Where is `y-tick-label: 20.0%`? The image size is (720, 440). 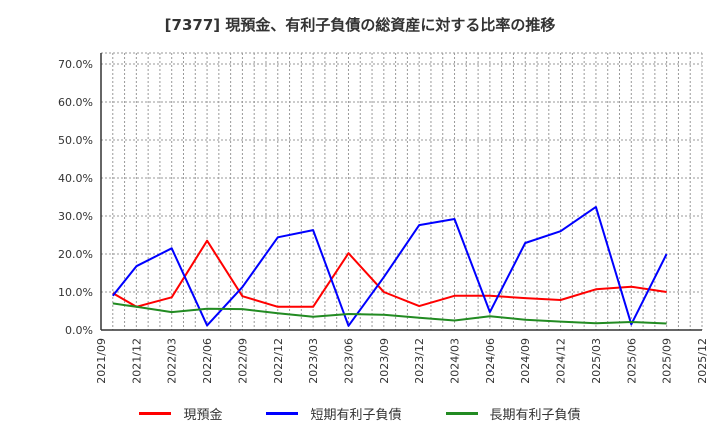 y-tick-label: 20.0% is located at coordinates (75, 254).